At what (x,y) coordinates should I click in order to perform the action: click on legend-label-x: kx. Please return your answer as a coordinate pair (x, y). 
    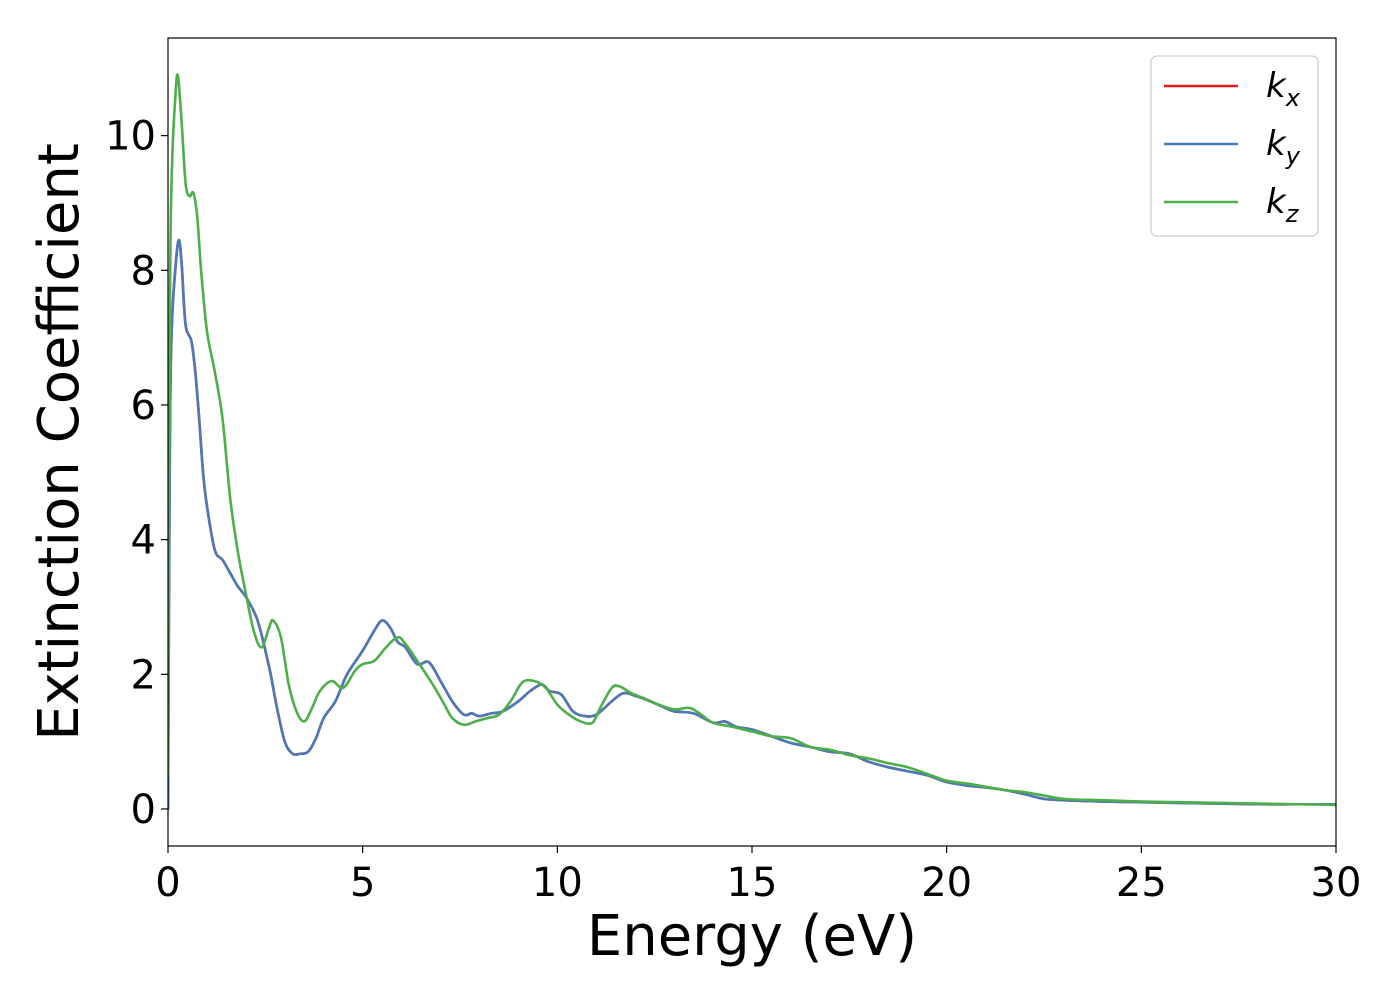
    Looking at the image, I should click on (1283, 89).